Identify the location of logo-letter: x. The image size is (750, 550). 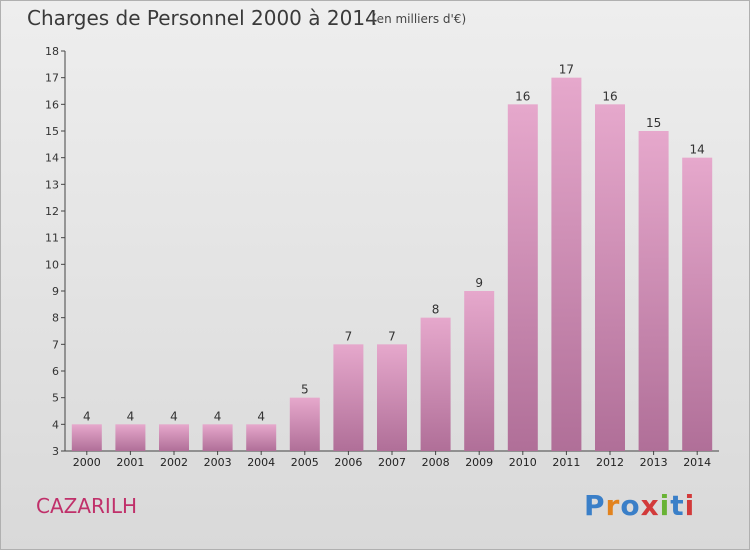
(650, 505).